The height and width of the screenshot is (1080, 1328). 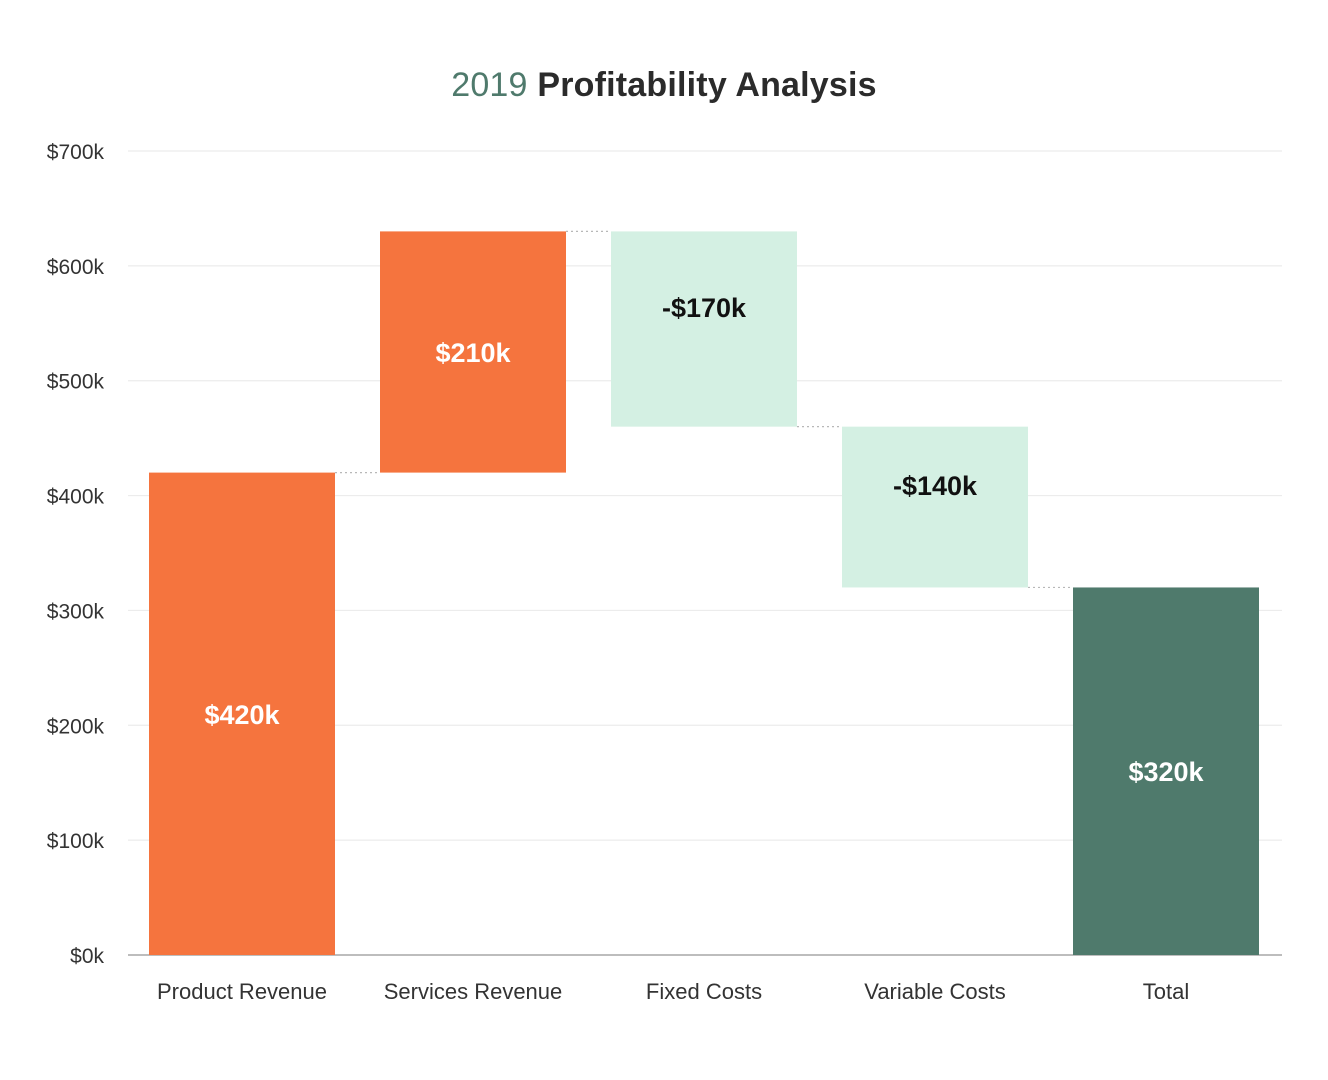 What do you see at coordinates (76, 267) in the screenshot?
I see `y-tick-label: $600k` at bounding box center [76, 267].